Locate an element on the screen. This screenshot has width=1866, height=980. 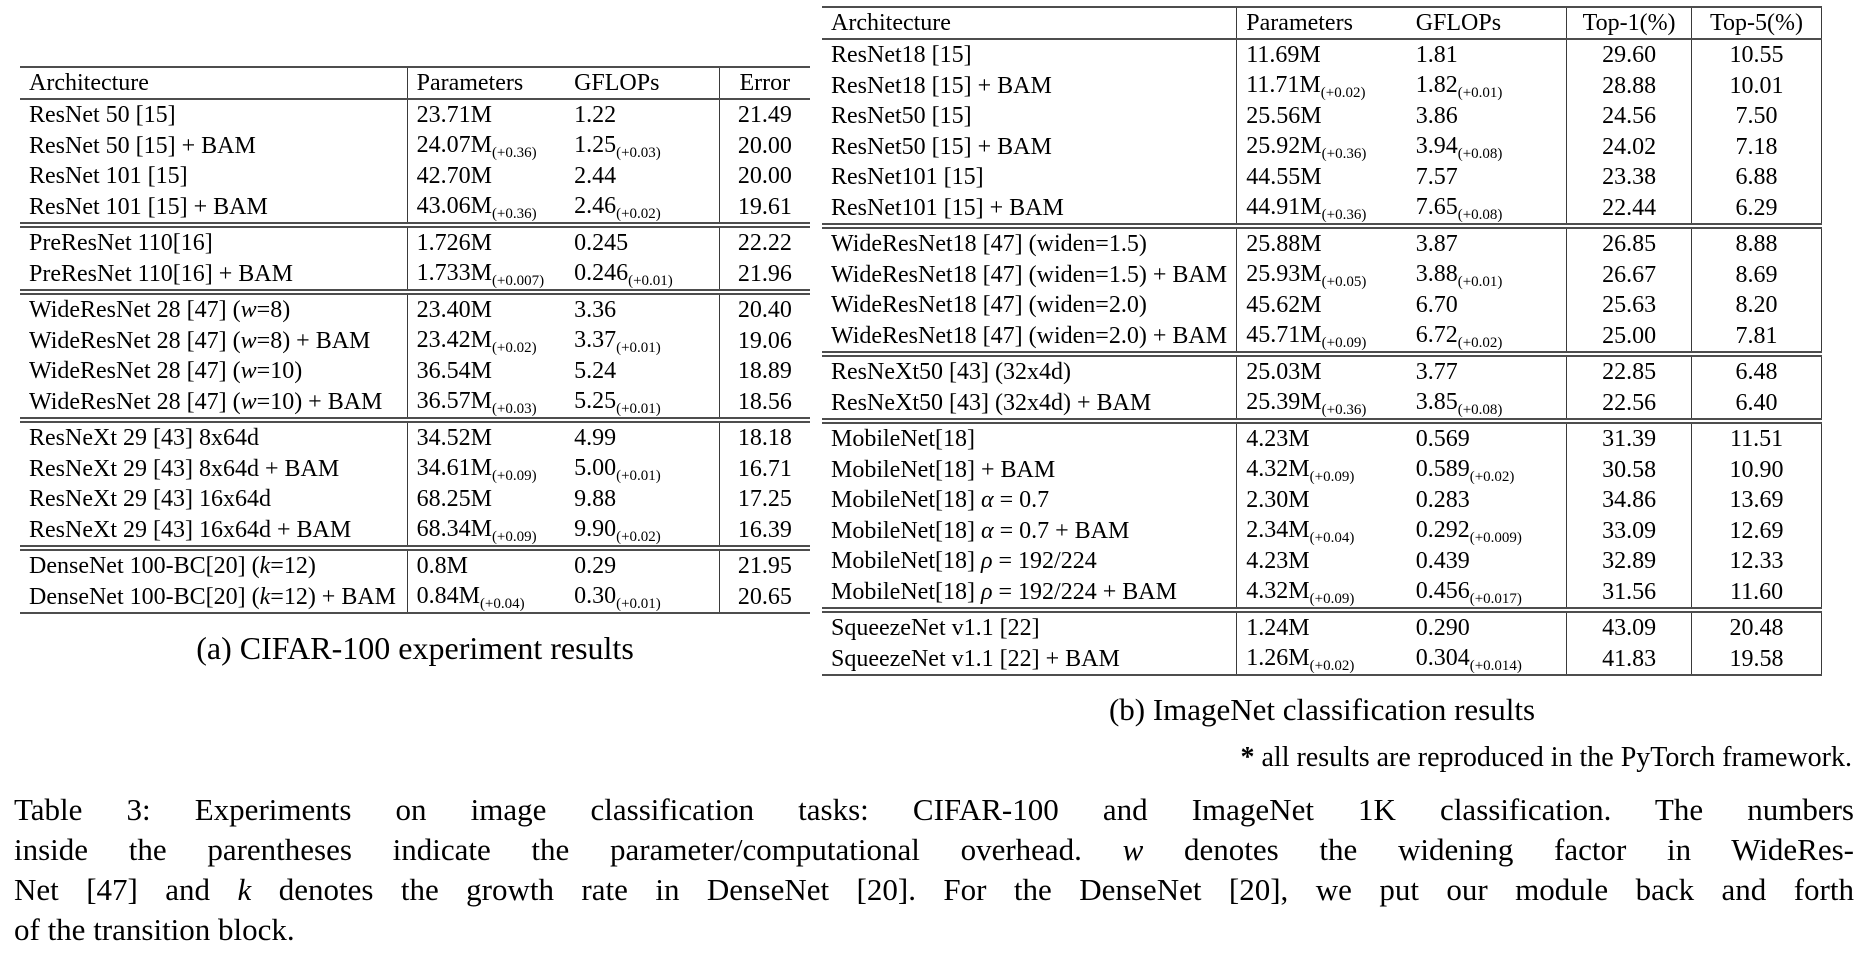
value: 11.71M is located at coordinates (1283, 85).